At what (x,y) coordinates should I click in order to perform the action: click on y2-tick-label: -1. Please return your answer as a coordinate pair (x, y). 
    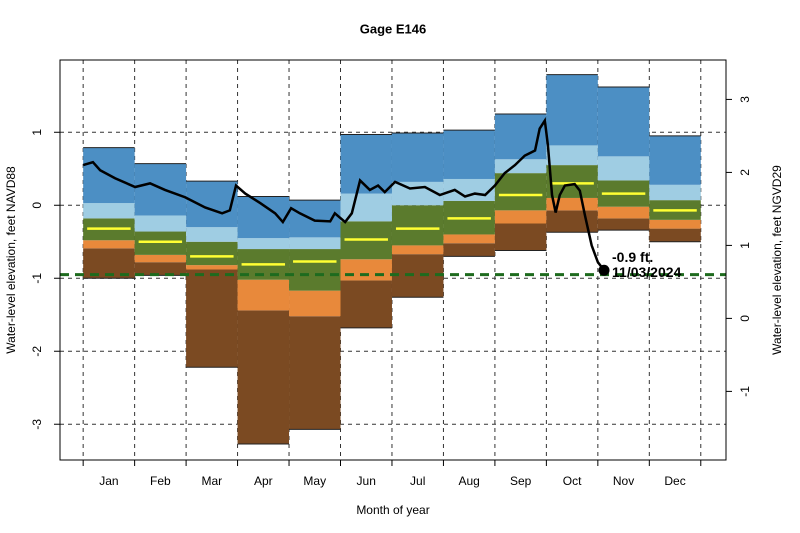
    Looking at the image, I should click on (745, 391).